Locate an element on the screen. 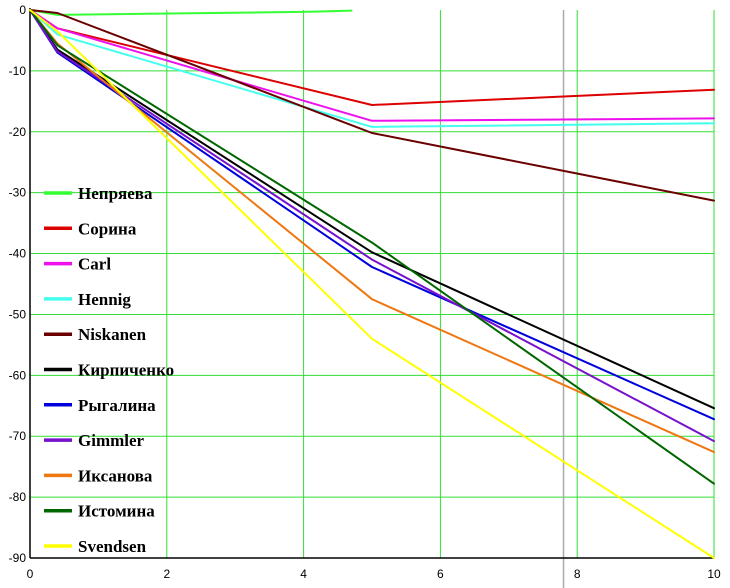  y-tick-label: -40 is located at coordinates (18, 254).